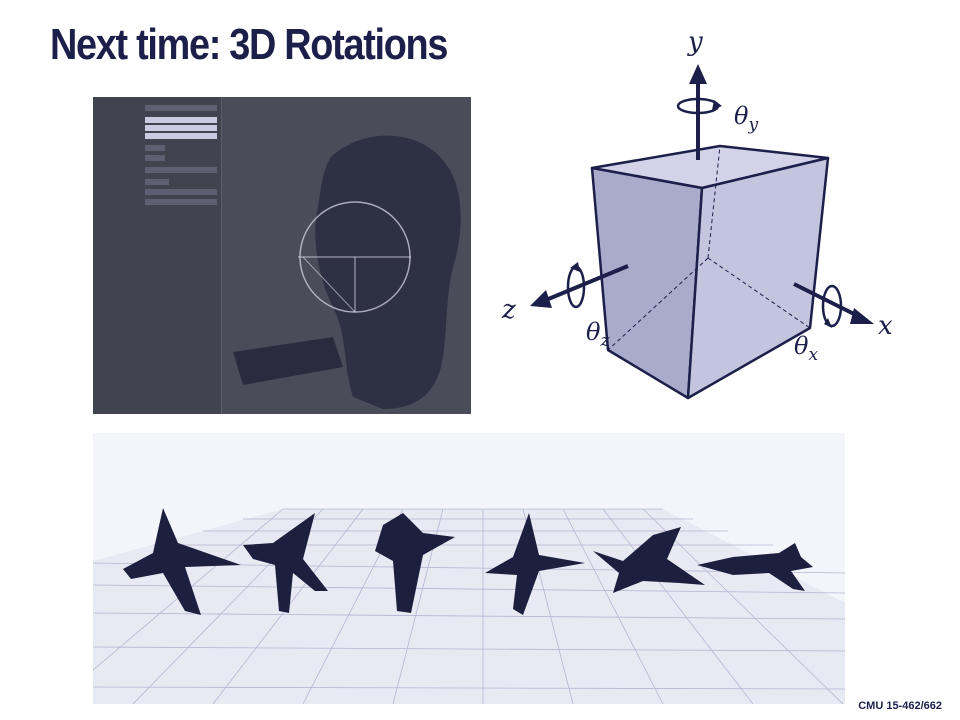  I want to click on slide-title: Next time: 3D Rotations, so click(249, 44).